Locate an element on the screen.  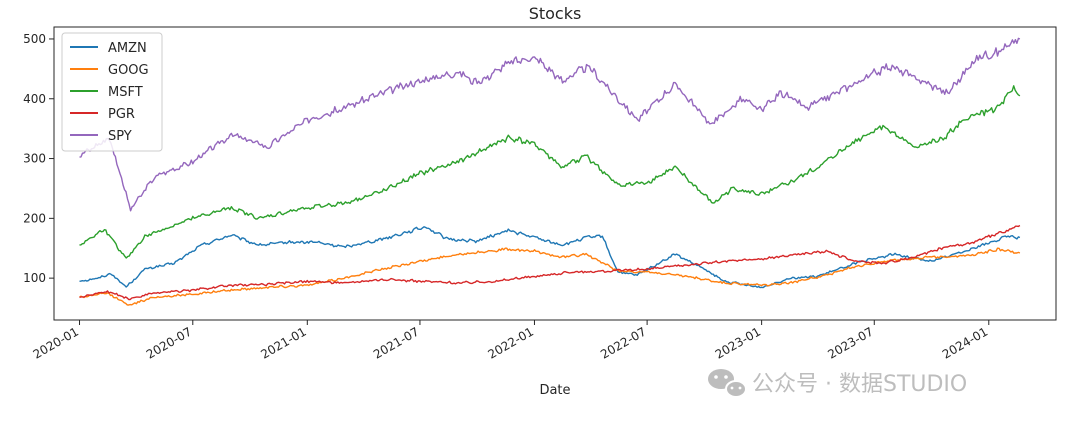
y-axis: 100 200 300 400 500 is located at coordinates (38, 158).